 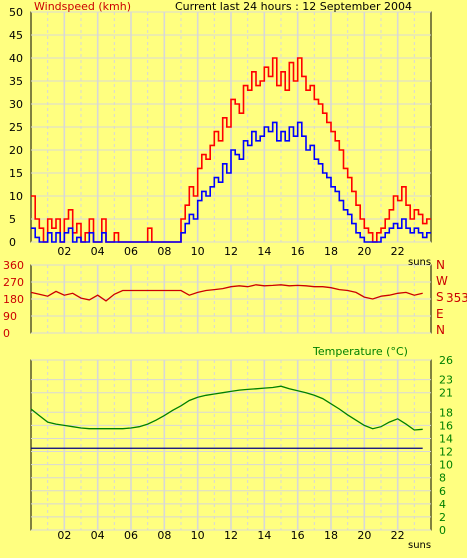 What do you see at coordinates (419, 545) in the screenshot?
I see `temperature-x-unit-label: suns` at bounding box center [419, 545].